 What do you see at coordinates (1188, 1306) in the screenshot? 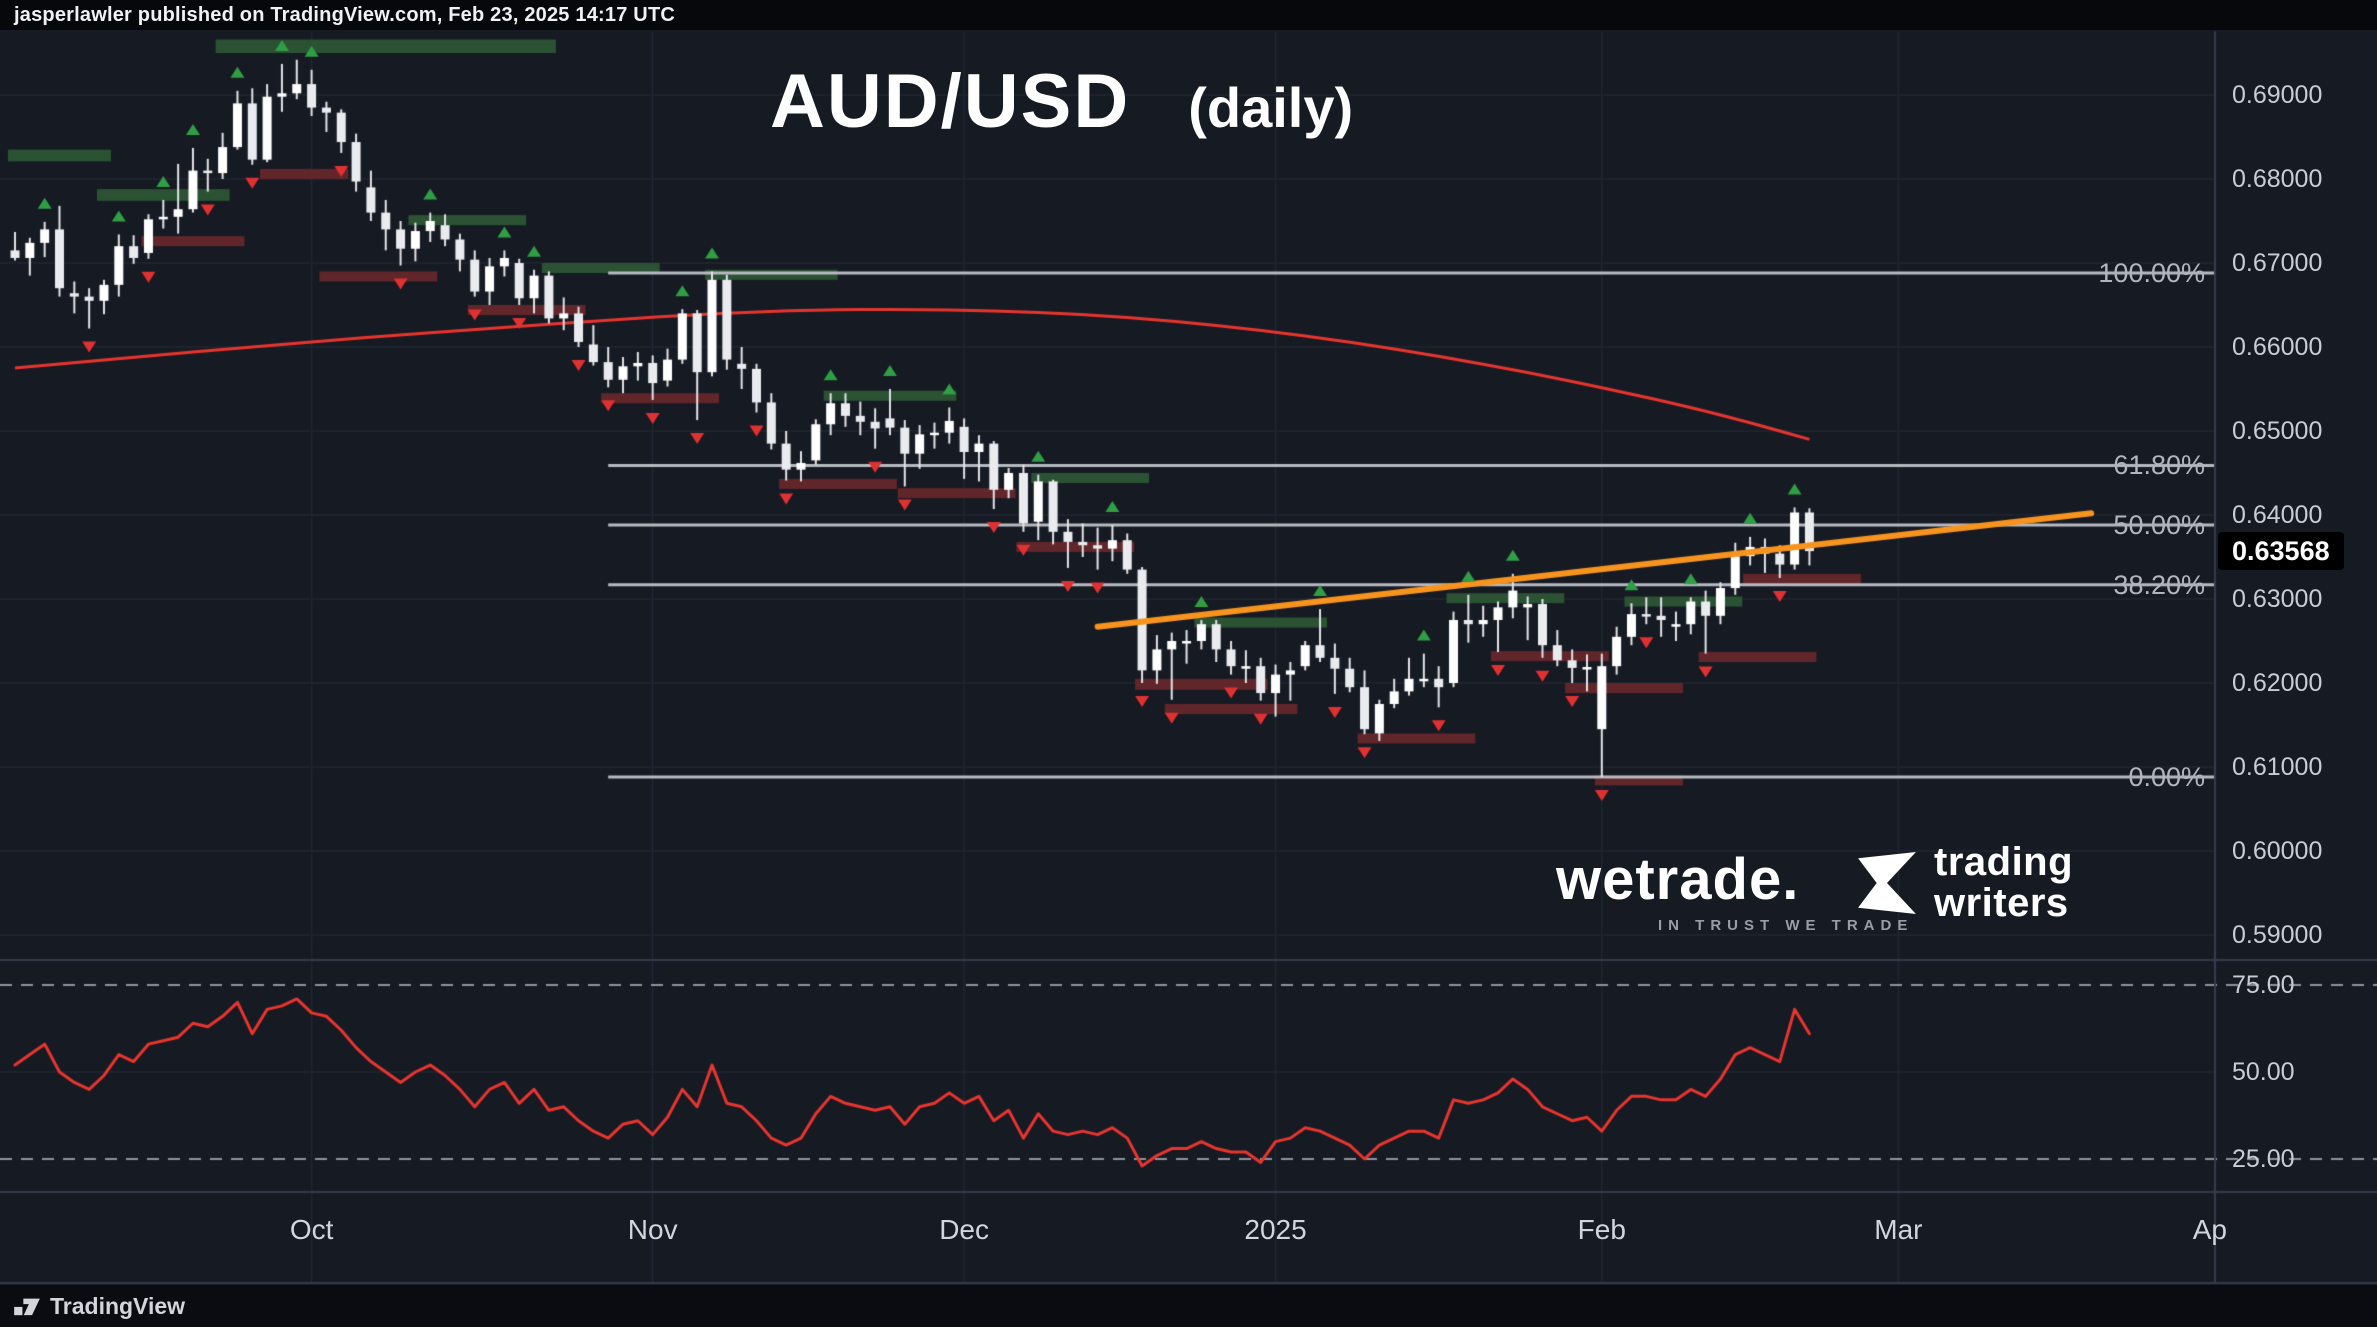
I see `footer-bar: TradingView` at bounding box center [1188, 1306].